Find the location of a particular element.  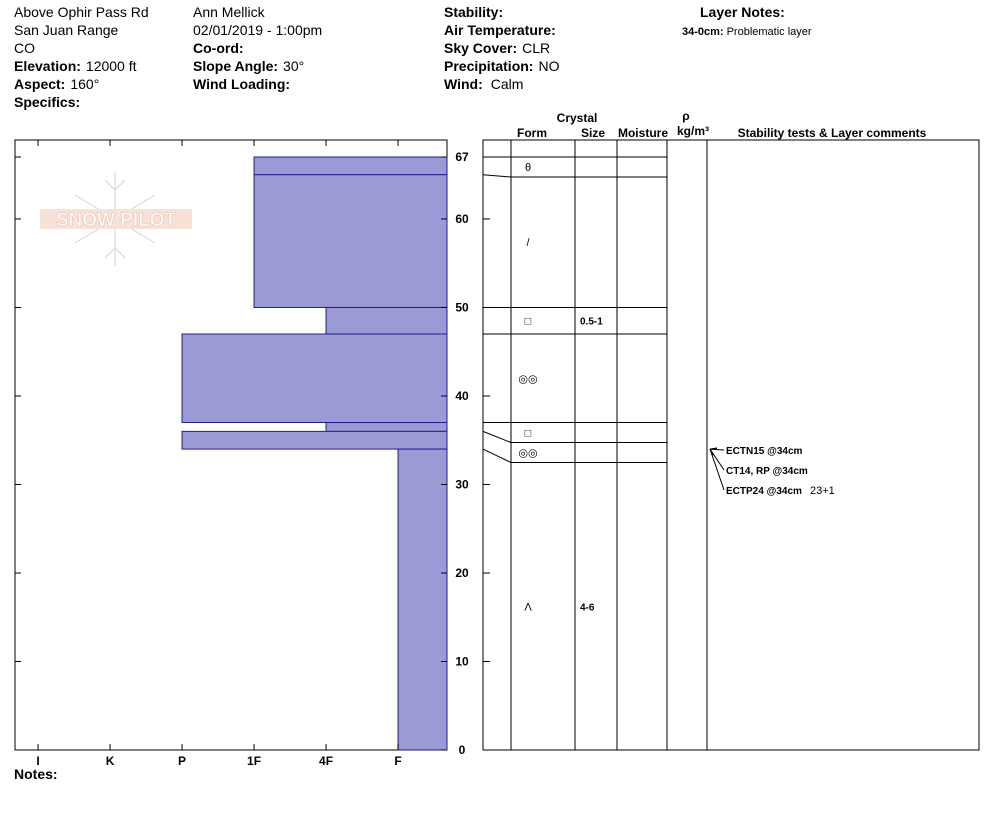

label: Slope Angle: is located at coordinates (235, 66).